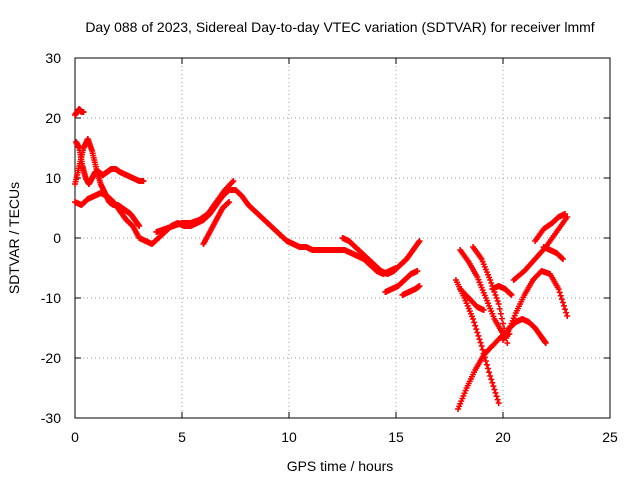  I want to click on series-mid-arc-a, so click(195, 206).